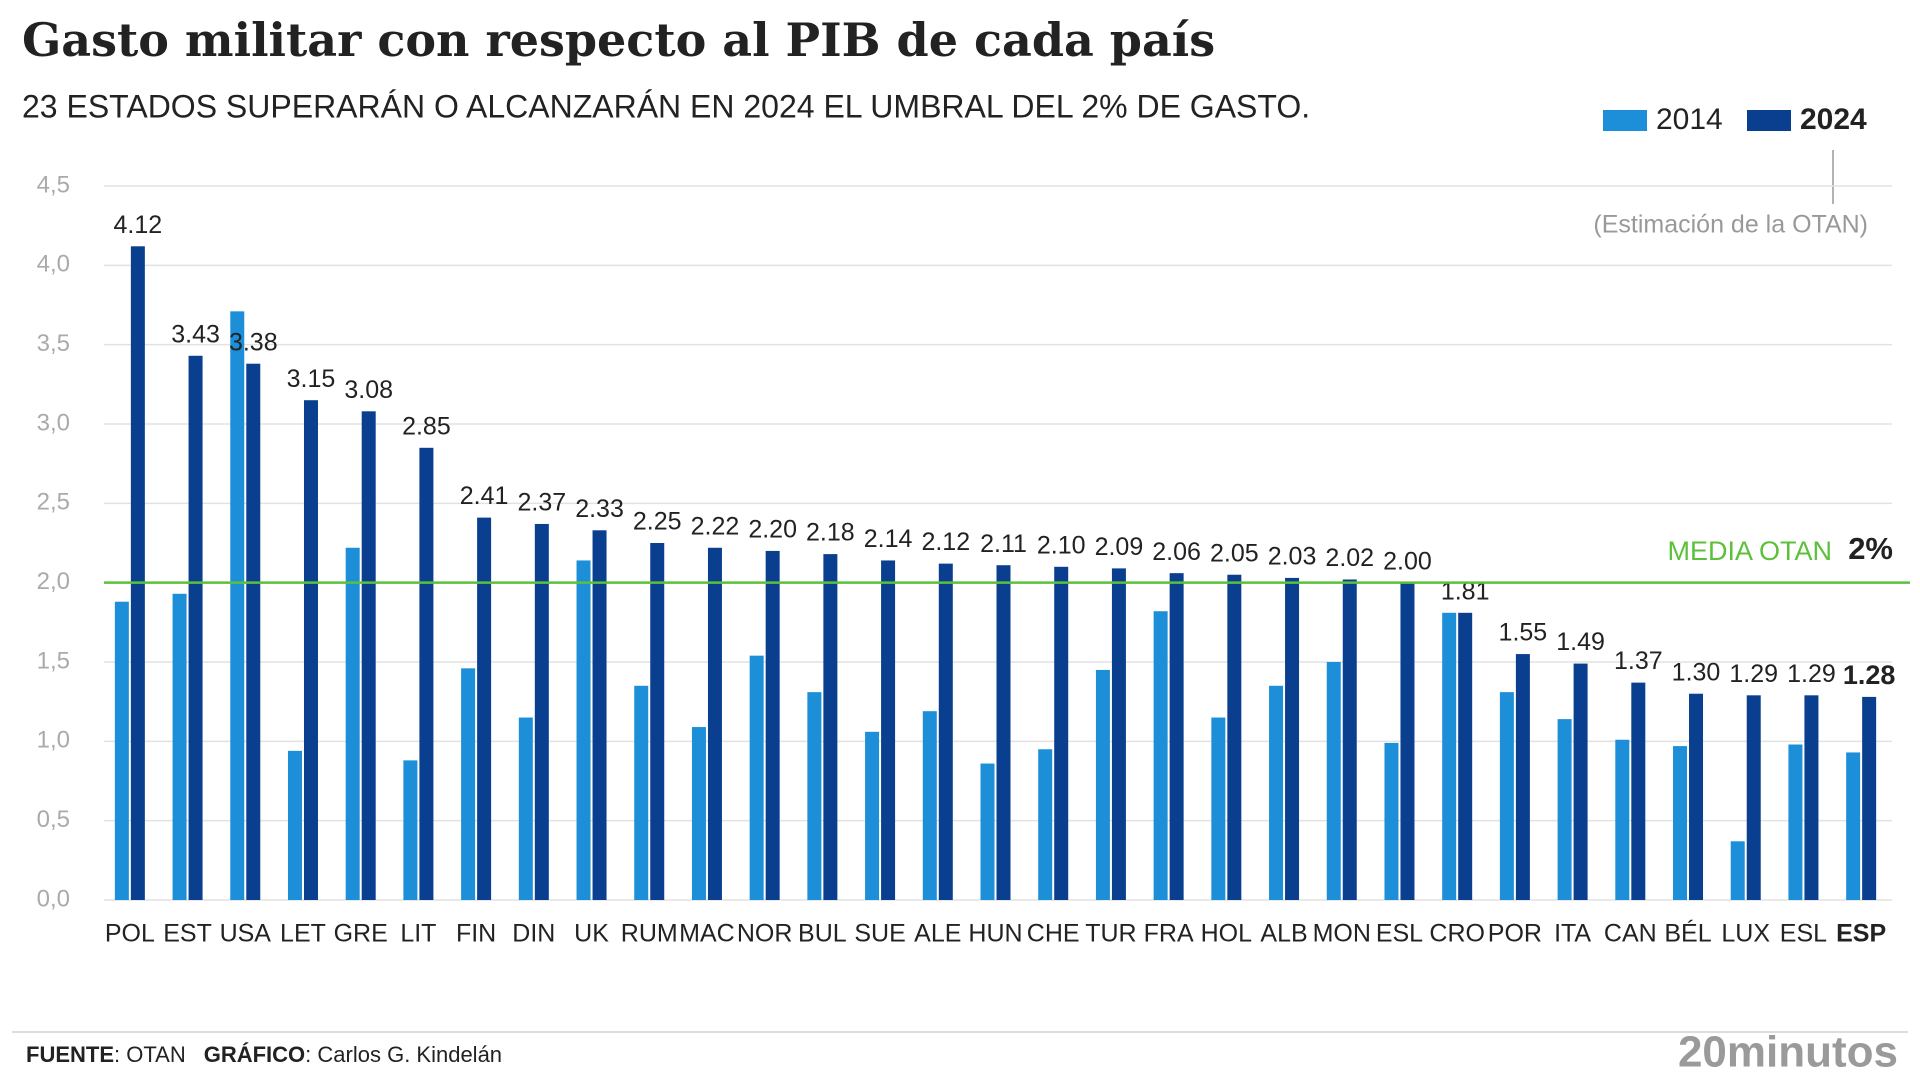 This screenshot has height=1080, width=1920. What do you see at coordinates (1349, 558) in the screenshot?
I see `value-label: 2.02` at bounding box center [1349, 558].